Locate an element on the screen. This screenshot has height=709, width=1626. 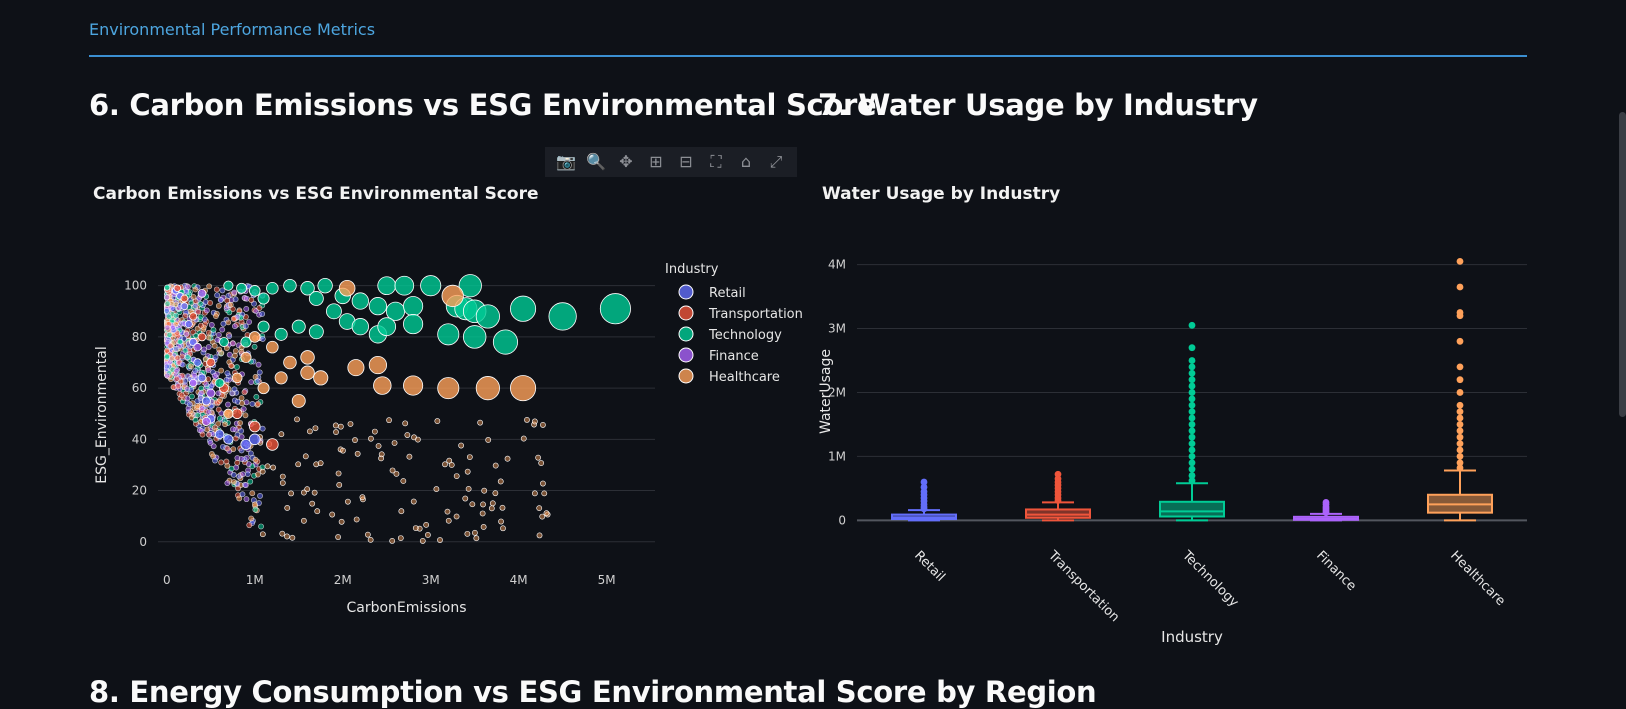
fullscreen-icon: ⤢ is located at coordinates (776, 161).